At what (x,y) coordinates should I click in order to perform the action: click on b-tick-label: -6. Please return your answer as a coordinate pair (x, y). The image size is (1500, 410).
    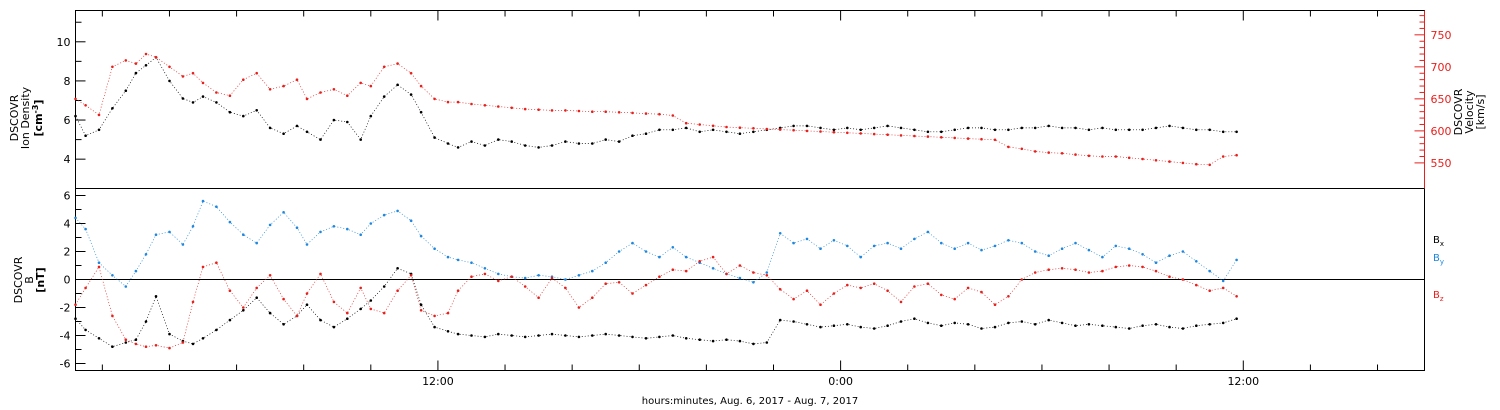
    Looking at the image, I should click on (65, 364).